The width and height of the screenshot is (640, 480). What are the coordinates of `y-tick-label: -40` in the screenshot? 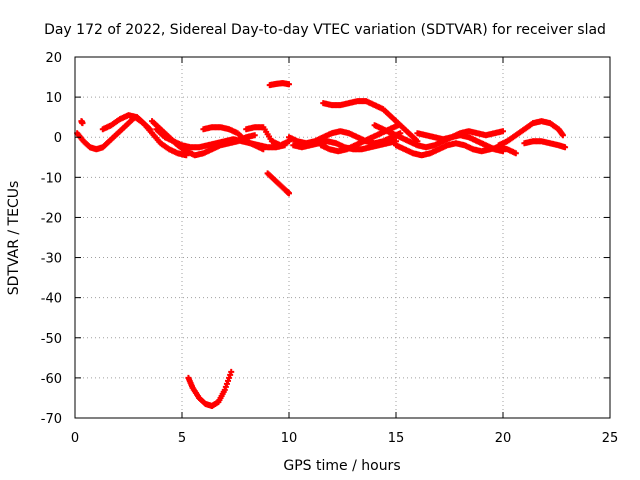 It's located at (51, 299).